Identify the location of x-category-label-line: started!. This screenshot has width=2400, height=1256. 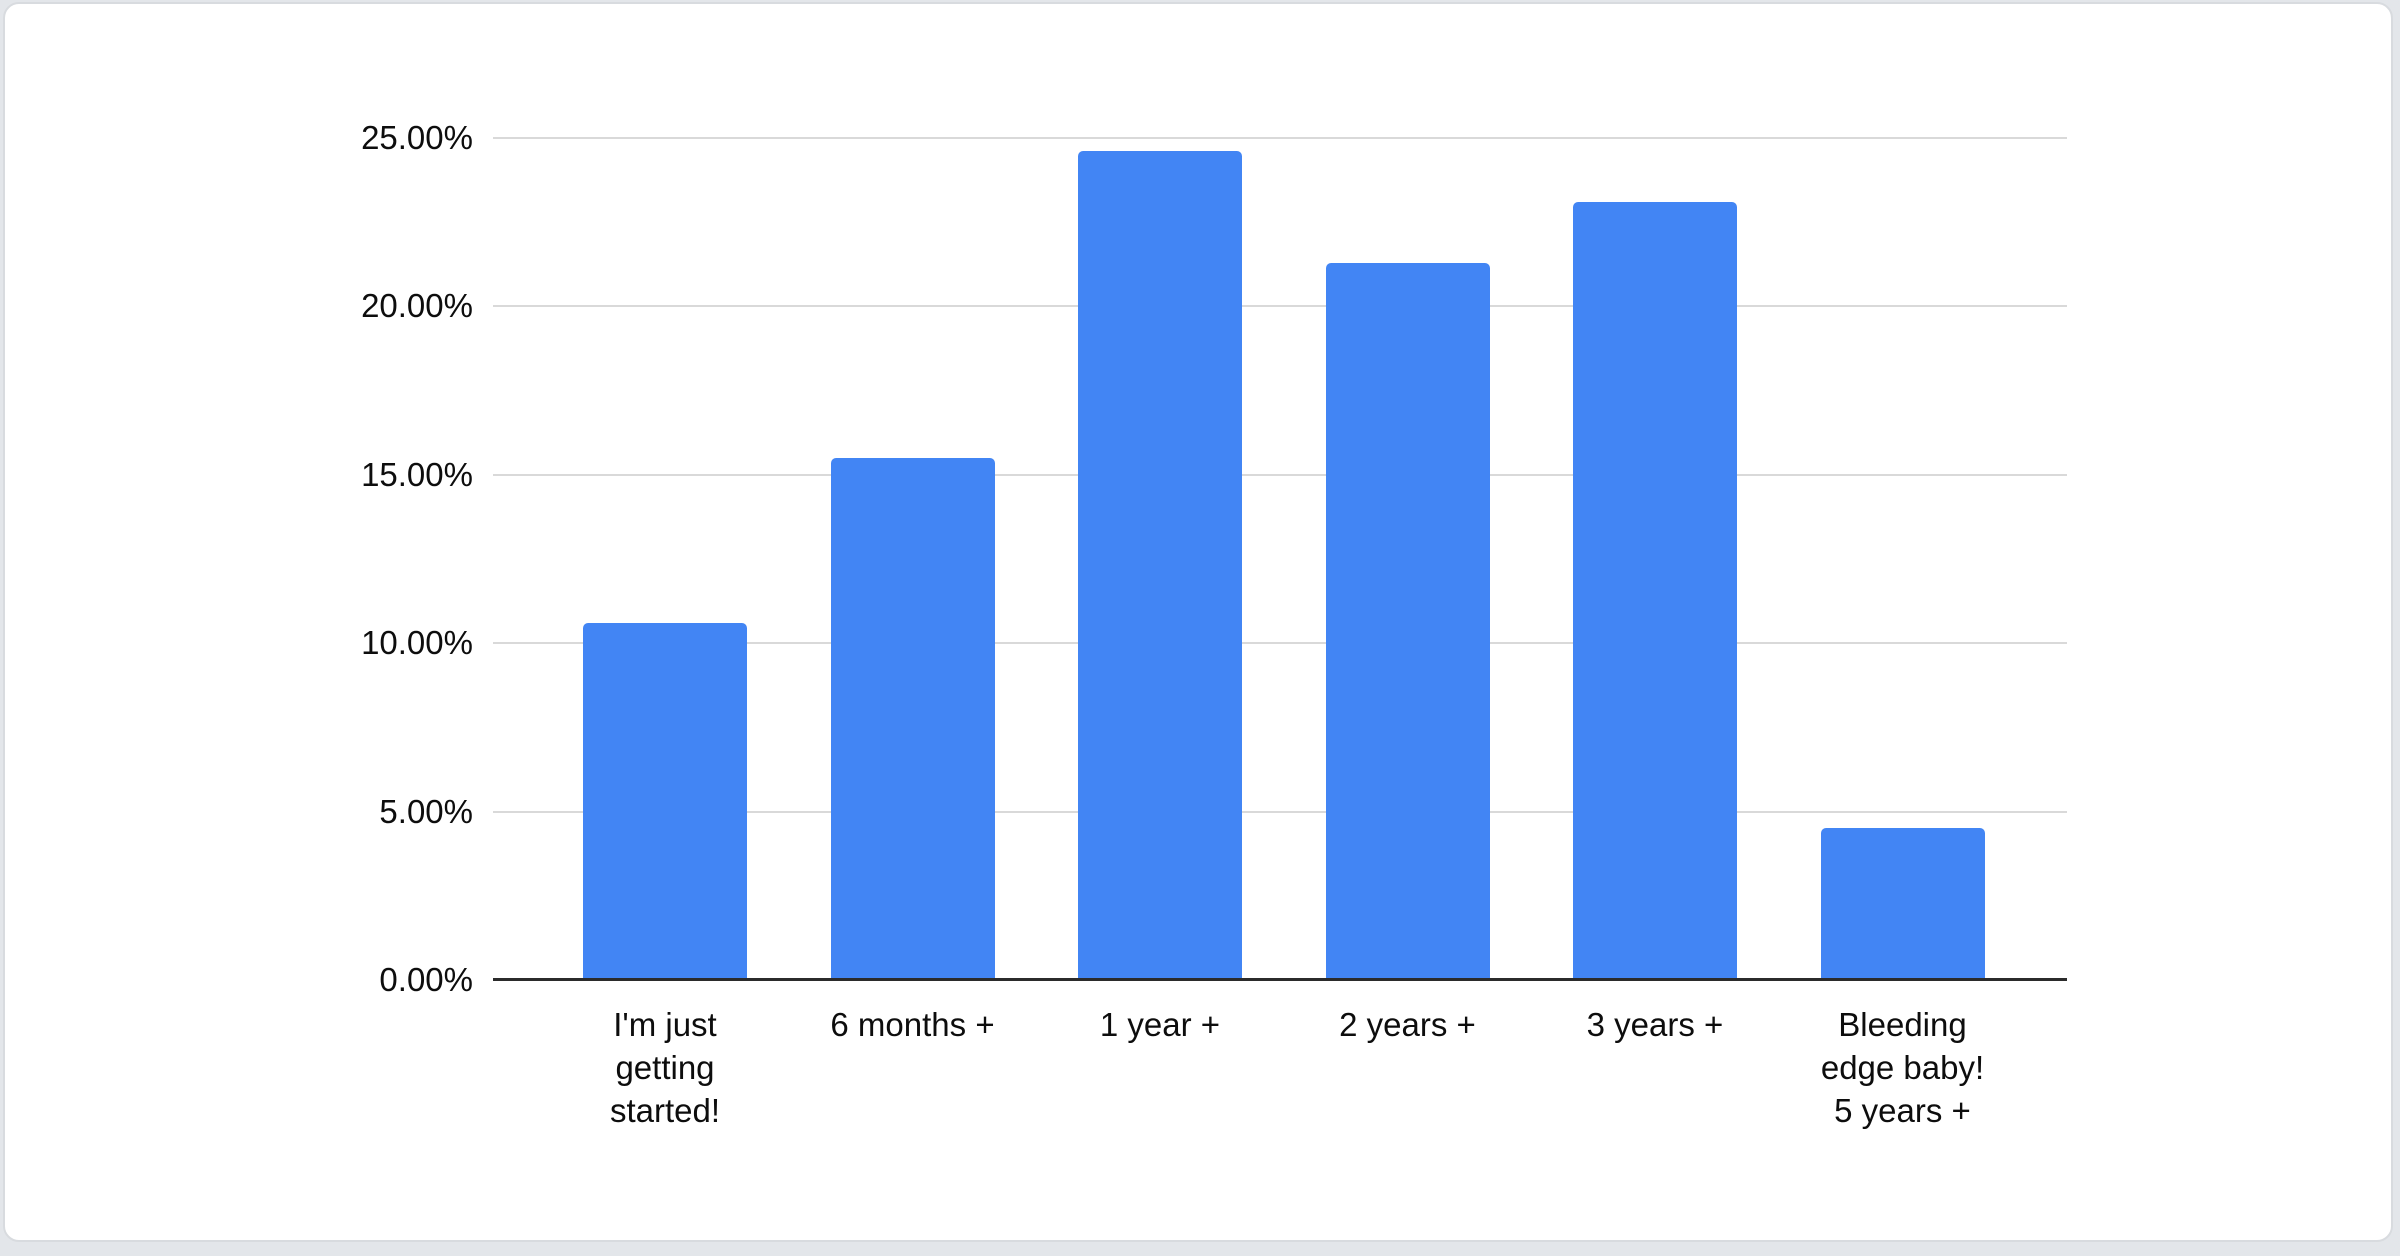
(665, 1110).